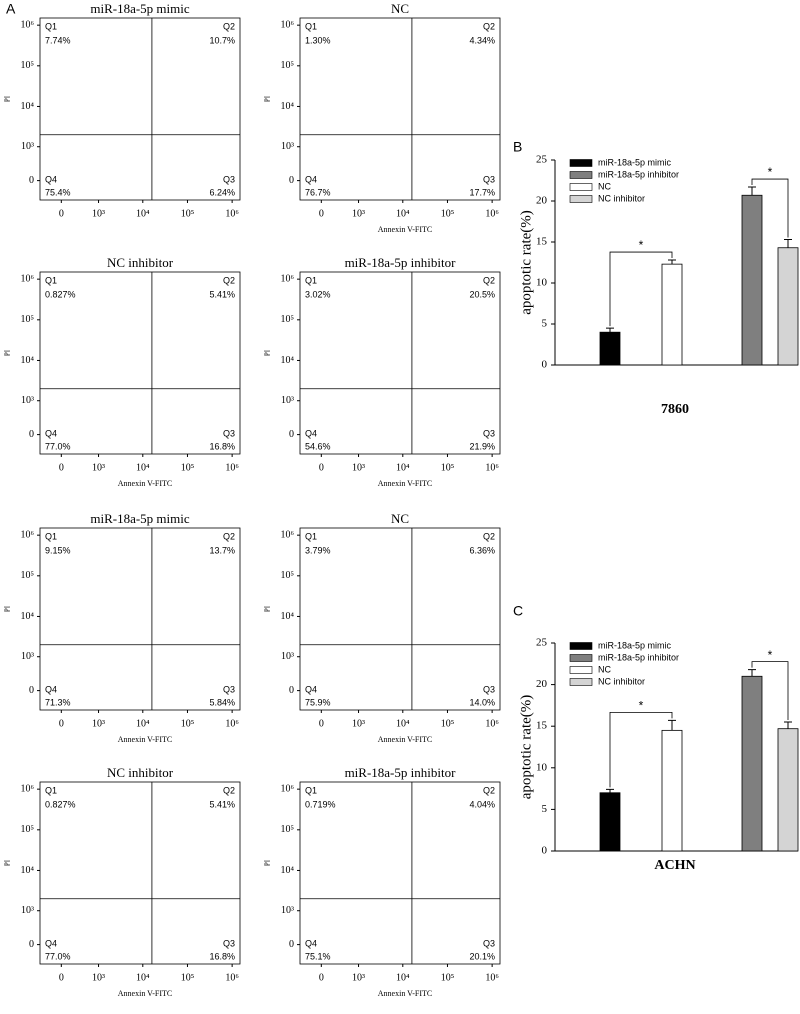  Describe the element at coordinates (58, 40) in the screenshot. I see `quadrant-percent: 7.74%` at that location.